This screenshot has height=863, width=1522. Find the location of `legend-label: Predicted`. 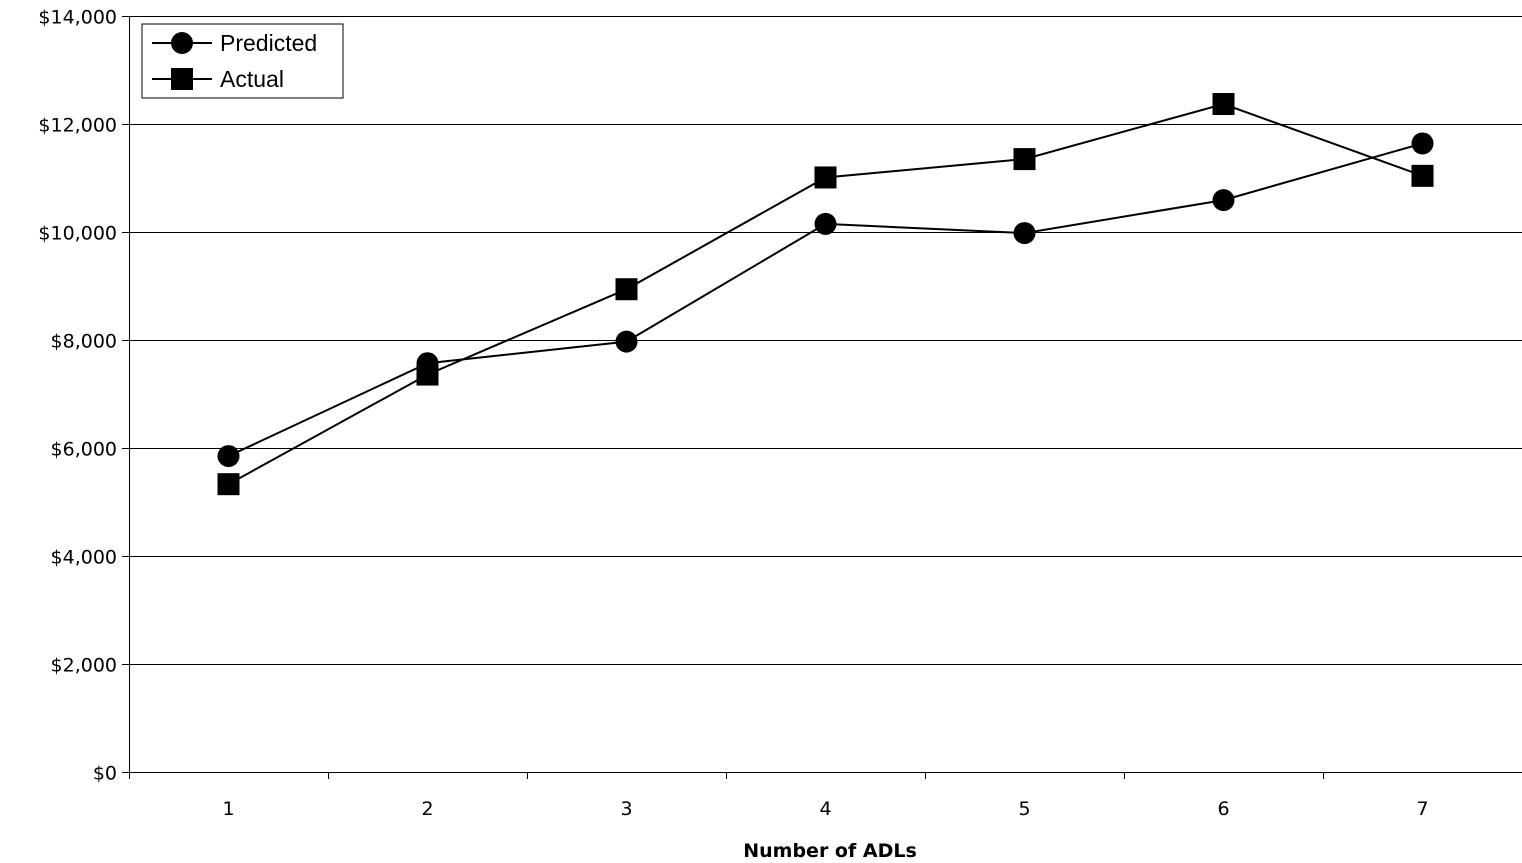

legend-label: Predicted is located at coordinates (268, 43).